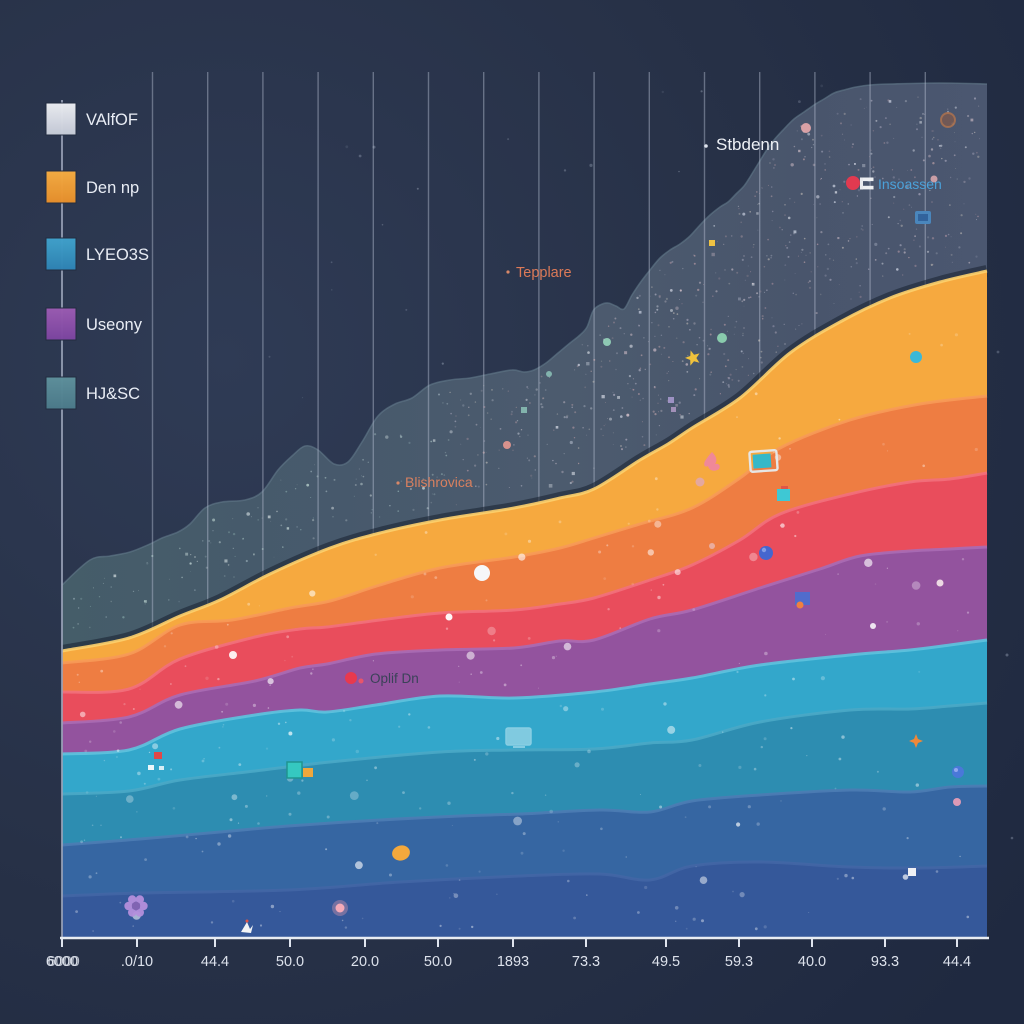 The image size is (1024, 1024). What do you see at coordinates (113, 394) in the screenshot?
I see `svg-text: HJ&SC` at bounding box center [113, 394].